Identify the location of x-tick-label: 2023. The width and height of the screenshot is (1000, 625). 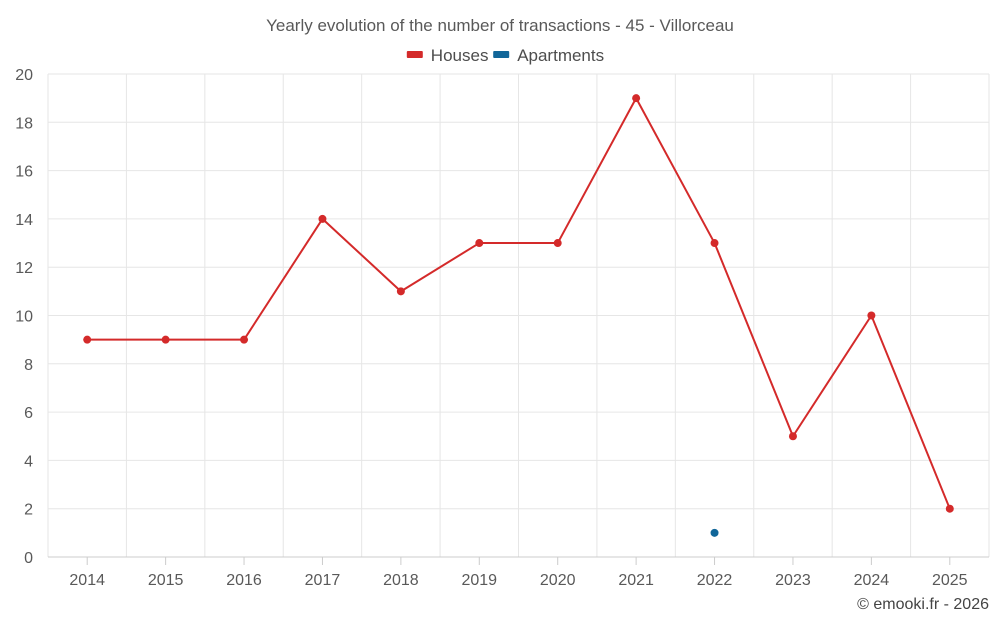
(793, 580).